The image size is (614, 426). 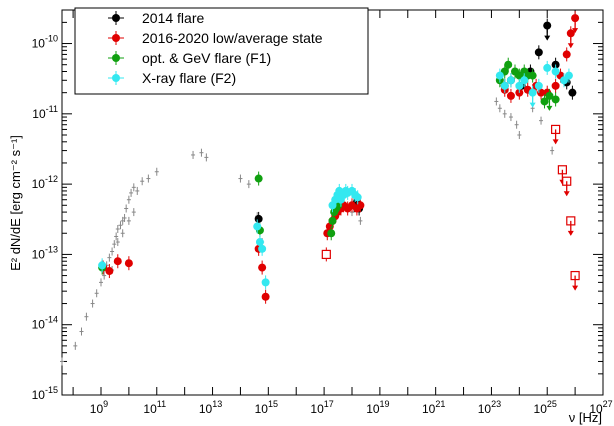 I want to click on legend-box, so click(x=221, y=51).